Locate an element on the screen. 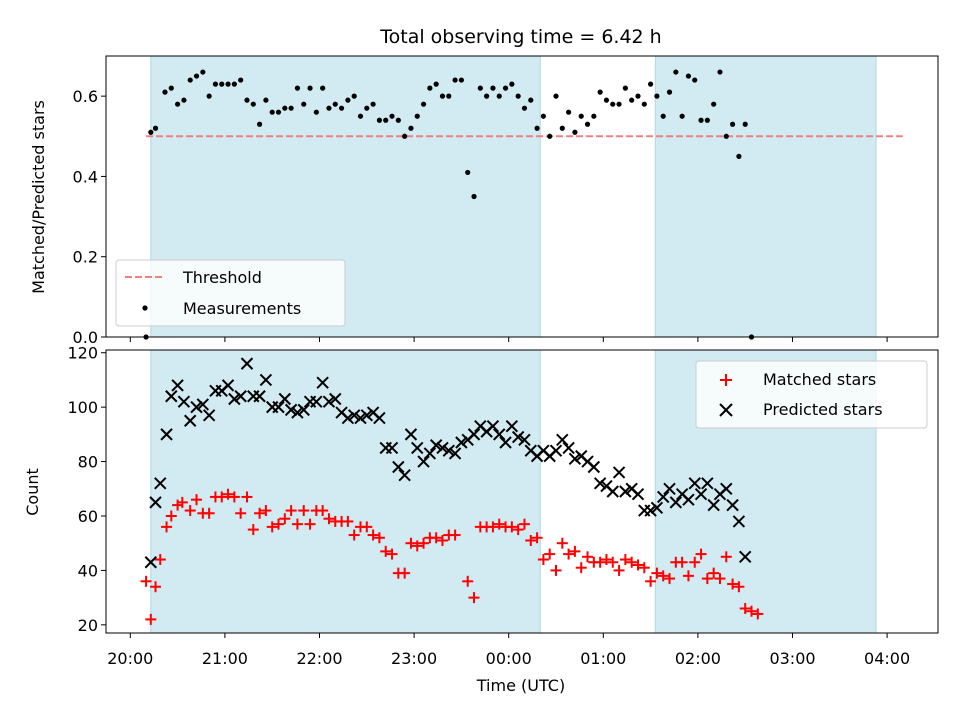  legend-measurements-label: Measurements is located at coordinates (242, 308).